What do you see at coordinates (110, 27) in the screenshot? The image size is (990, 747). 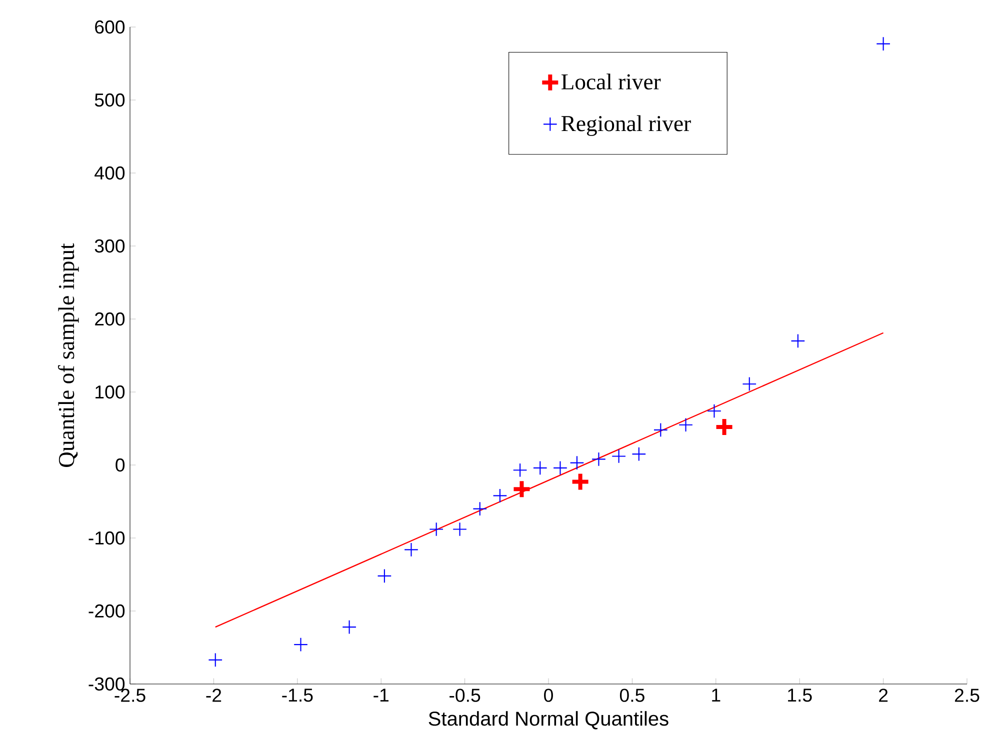 I see `y-tick-label: 600` at bounding box center [110, 27].